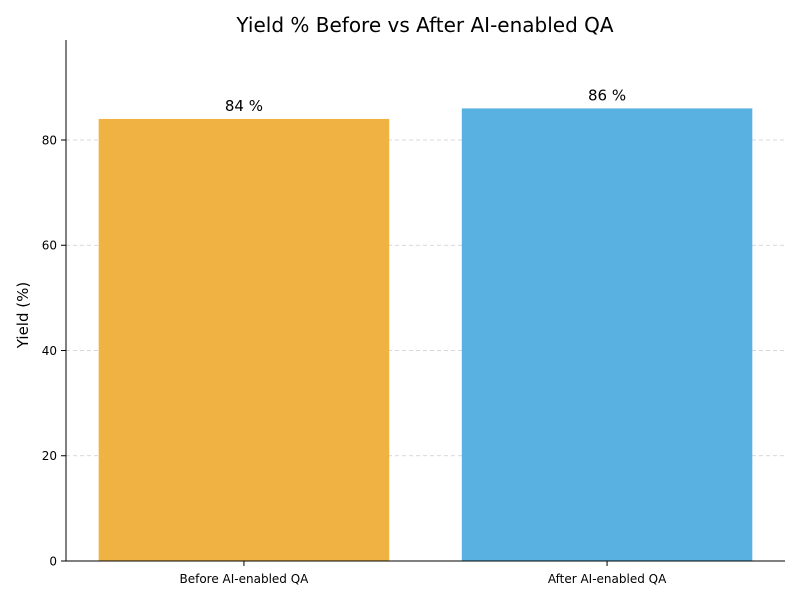  Describe the element at coordinates (244, 579) in the screenshot. I see `x-tick-label: Before AI-enabled QA` at that location.